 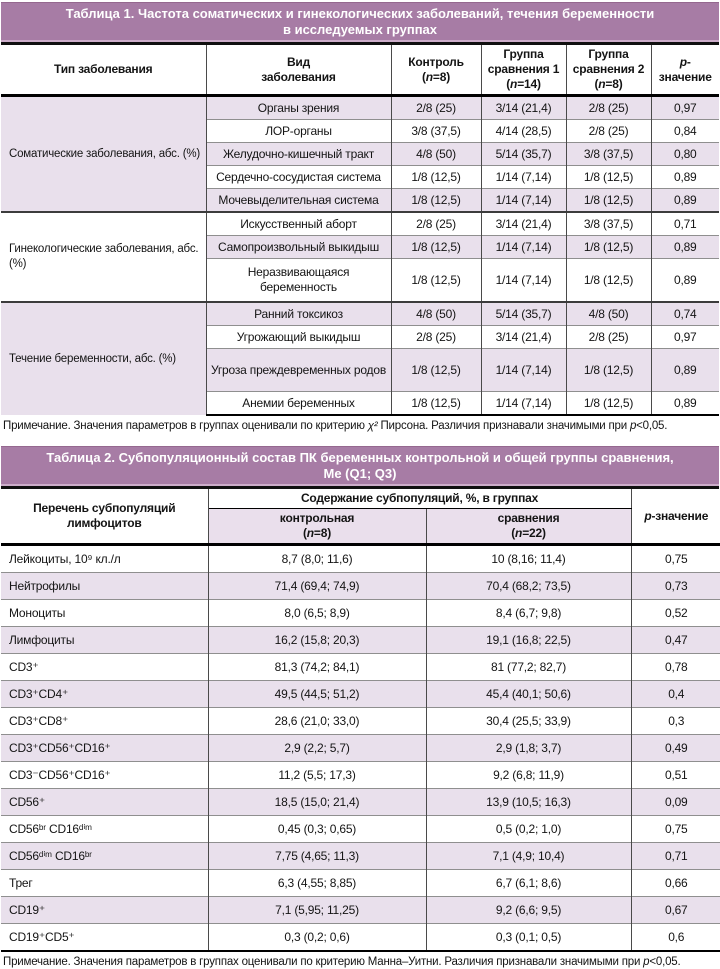 What do you see at coordinates (105, 856) in the screenshot?
I see `t2-subpop-cell: CD56ᵈⁱᵐ CD16ᵇʳ` at bounding box center [105, 856].